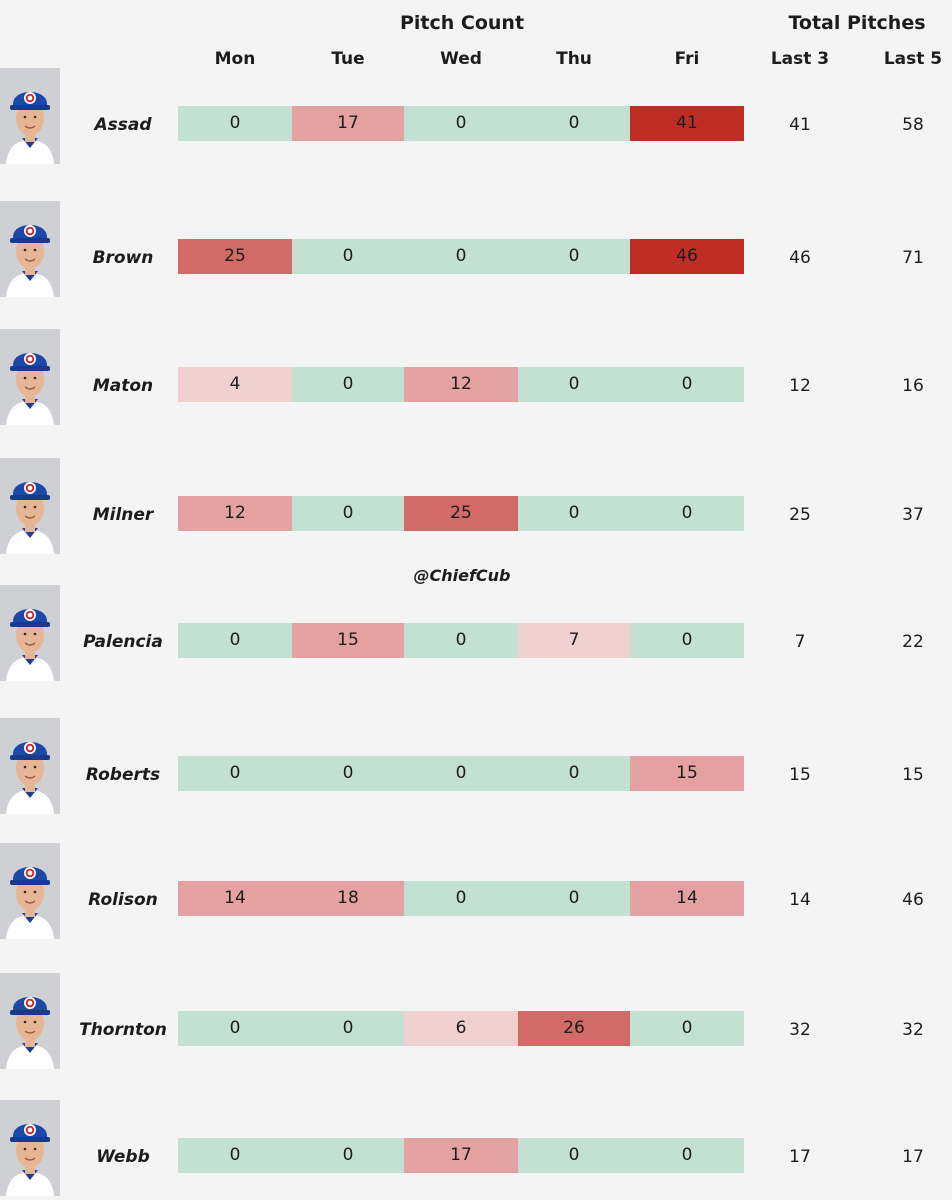  I want to click on table-row: Roberts 0 0 0 0 15 15 15, so click(476, 766).